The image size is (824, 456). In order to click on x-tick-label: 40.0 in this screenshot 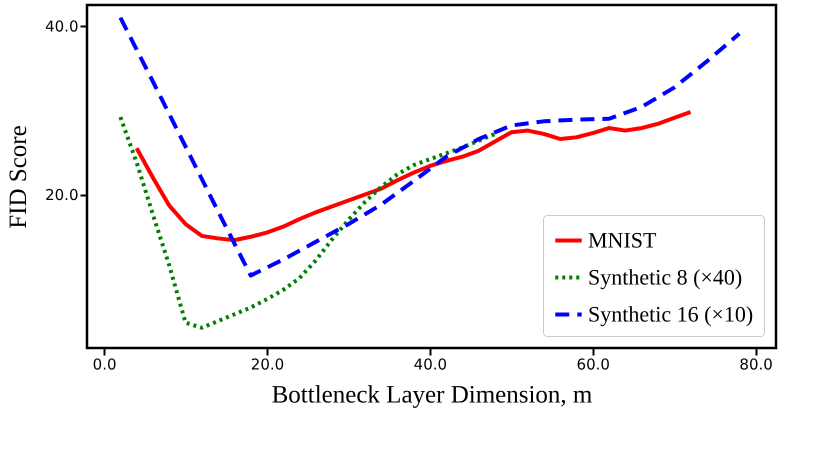, I will do `click(431, 365)`.